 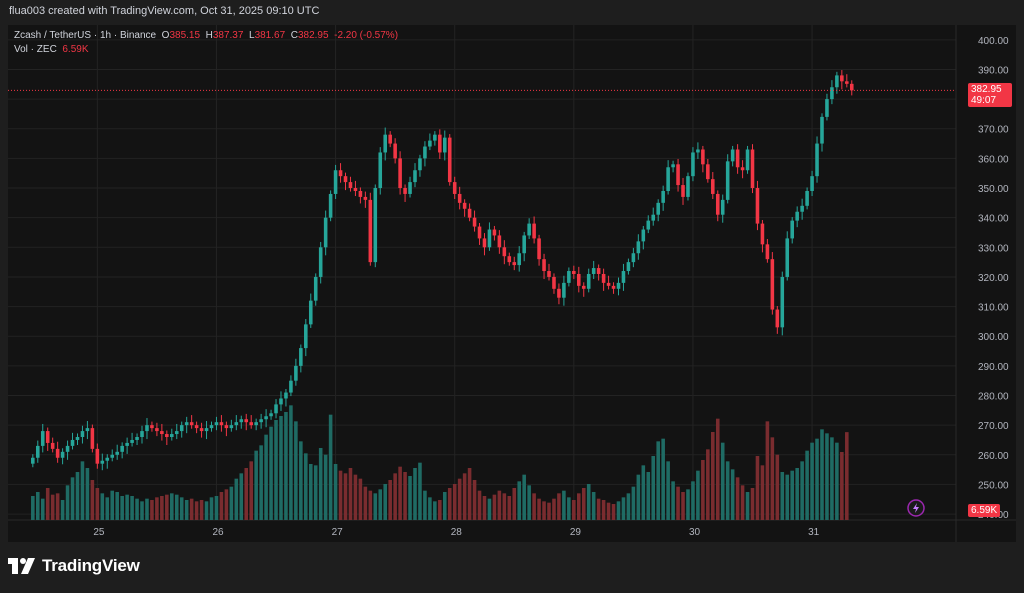 What do you see at coordinates (185, 35) in the screenshot?
I see `open-value: 385.15` at bounding box center [185, 35].